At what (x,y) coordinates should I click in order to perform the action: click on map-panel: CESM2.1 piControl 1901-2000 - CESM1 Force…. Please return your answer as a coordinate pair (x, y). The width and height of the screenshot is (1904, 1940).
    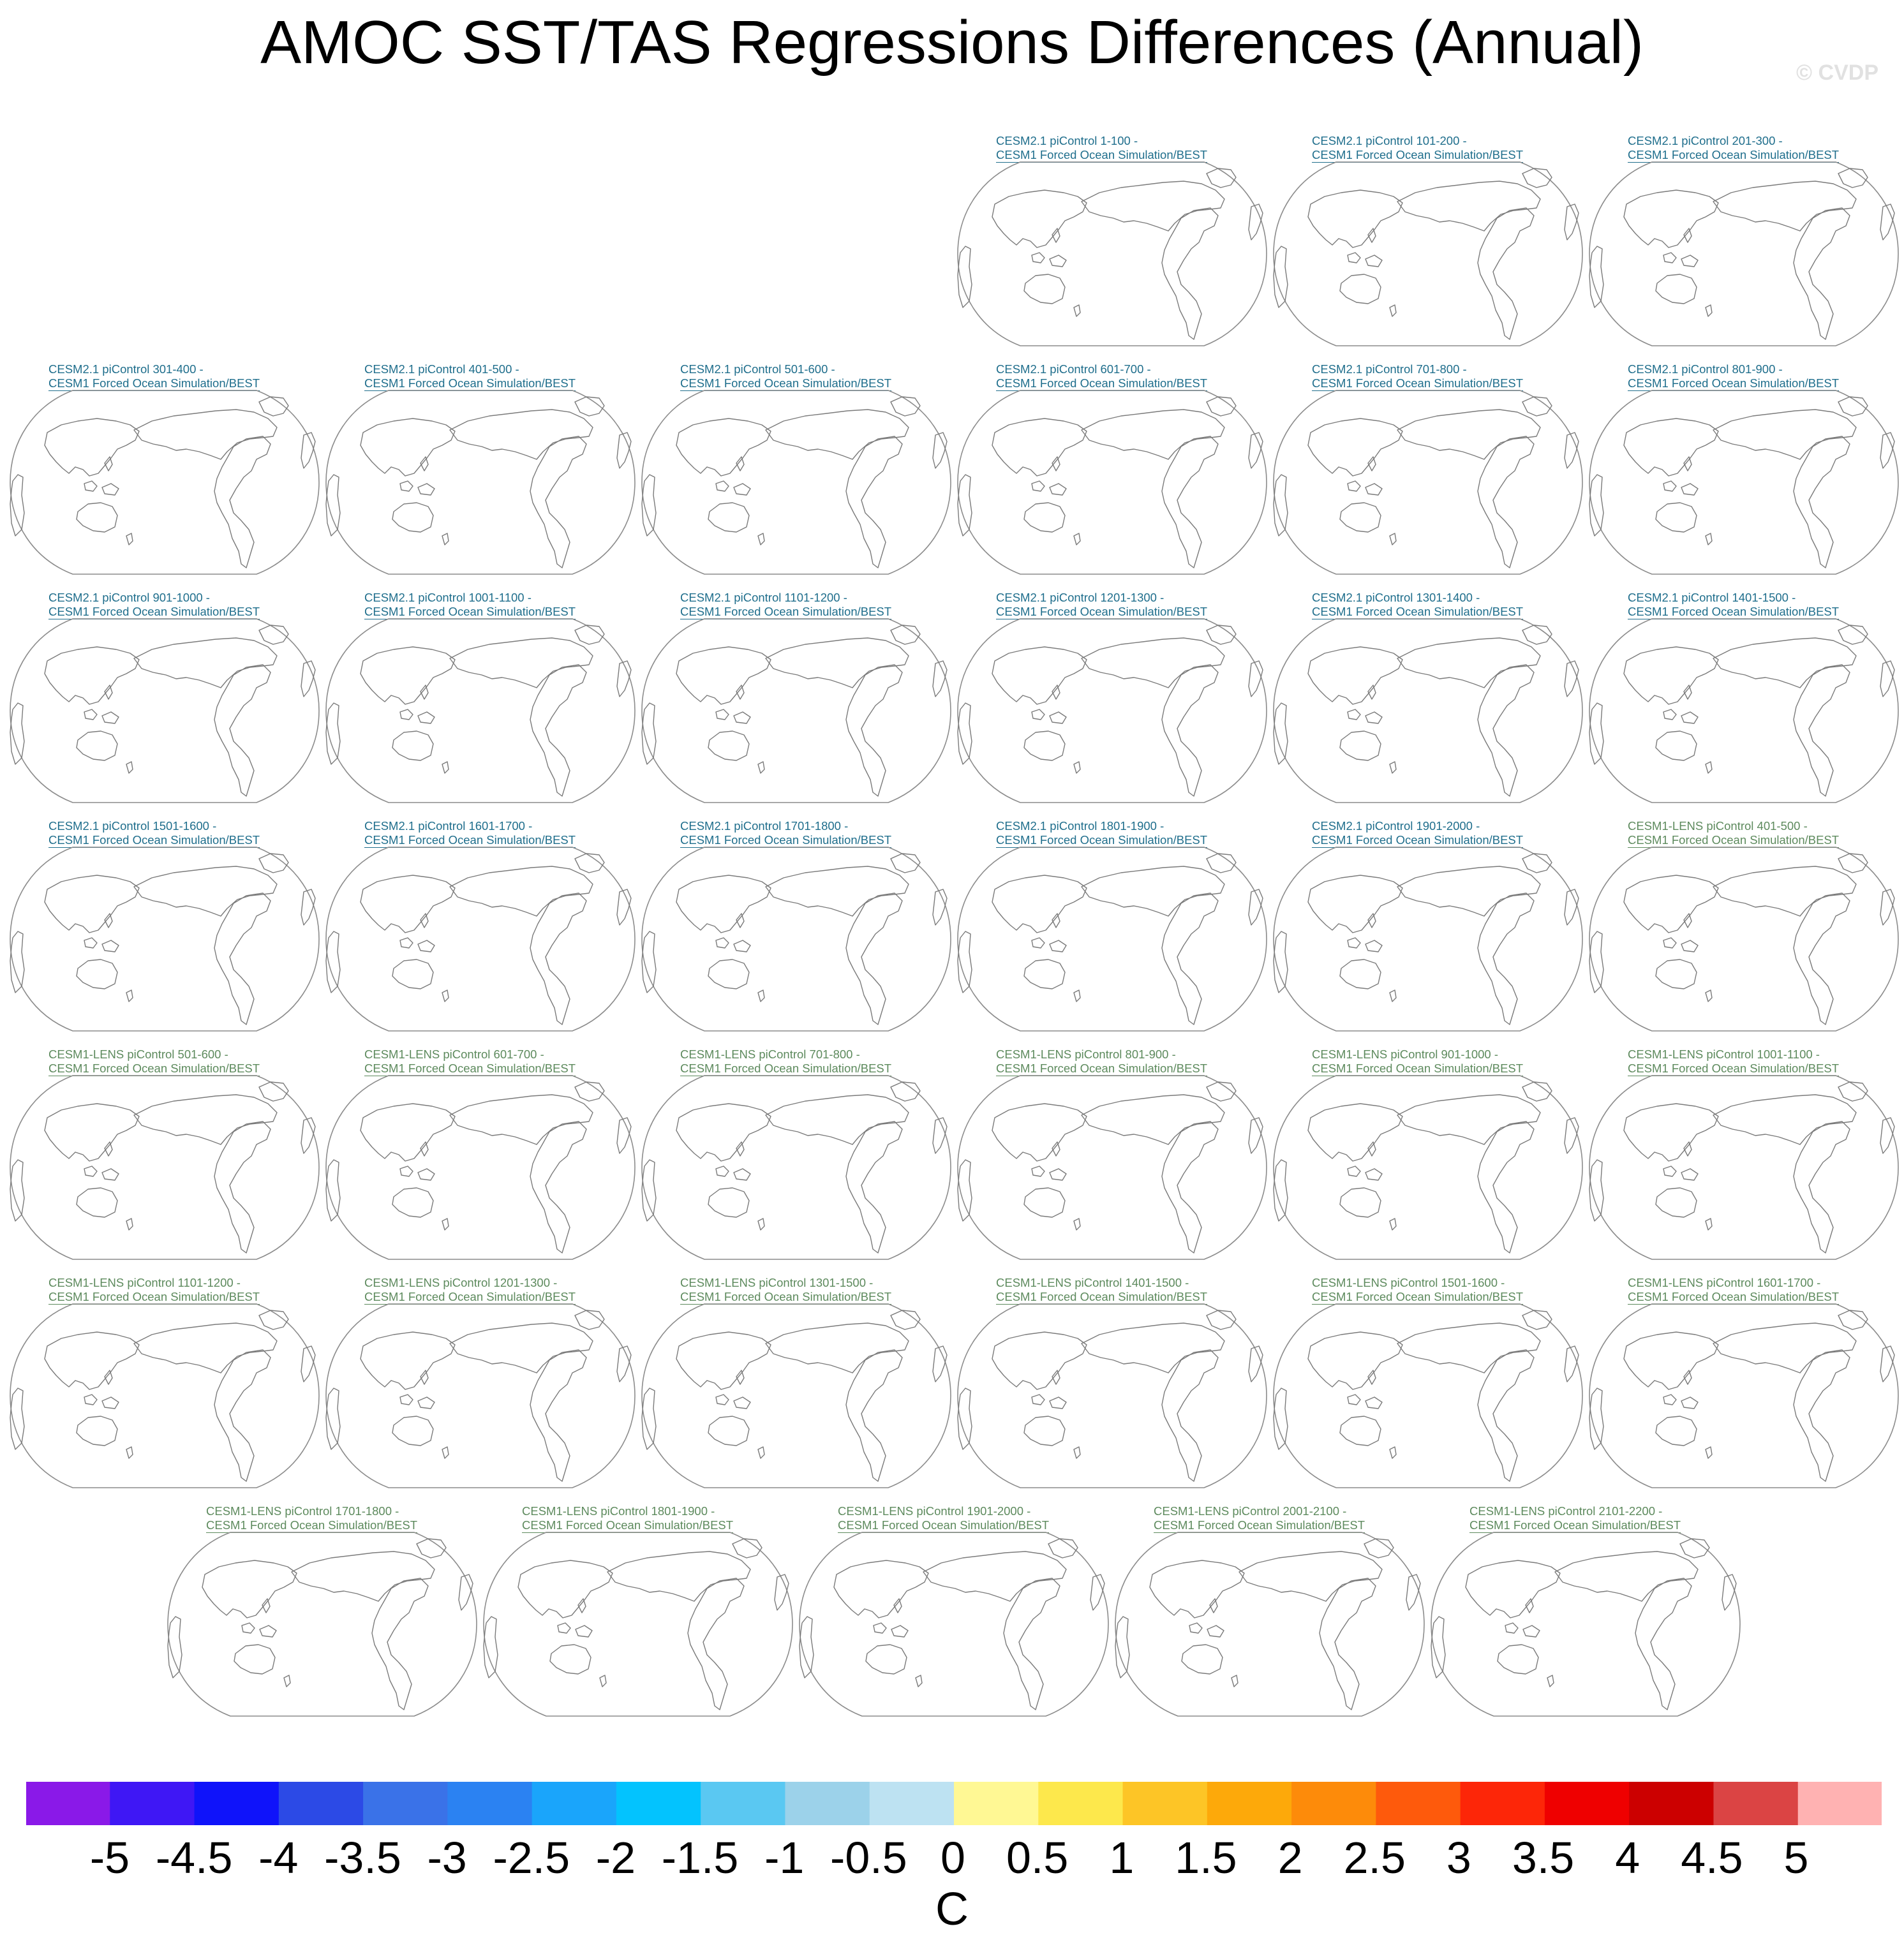
    Looking at the image, I should click on (1428, 931).